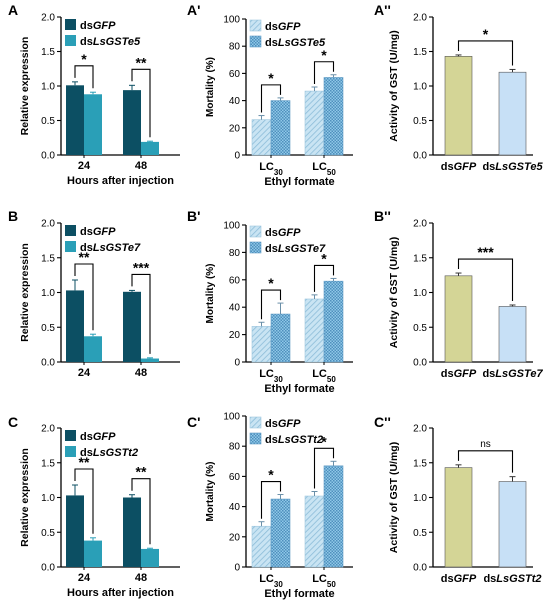 The height and width of the screenshot is (615, 550). Describe the element at coordinates (193, 10) in the screenshot. I see `panel-label: A'` at that location.